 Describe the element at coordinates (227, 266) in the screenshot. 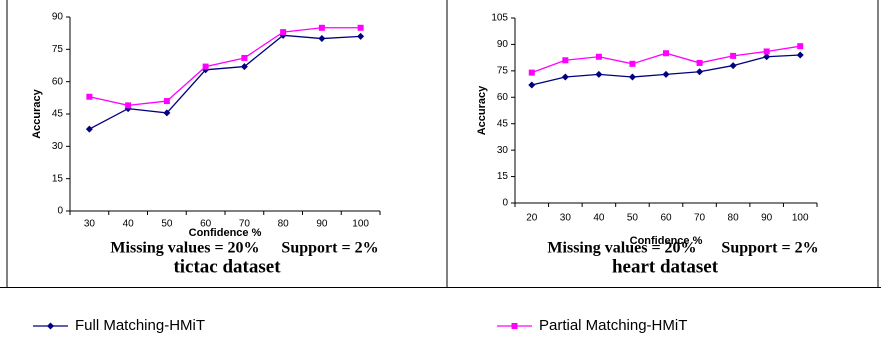

I see `chart-title: tictac dataset` at that location.